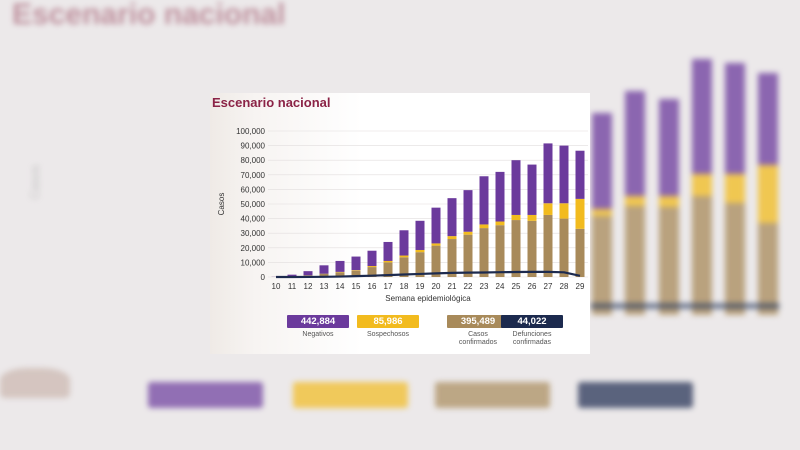 Image resolution: width=800 pixels, height=450 pixels. Describe the element at coordinates (253, 204) in the screenshot. I see `y-tick-label: 50,000` at that location.